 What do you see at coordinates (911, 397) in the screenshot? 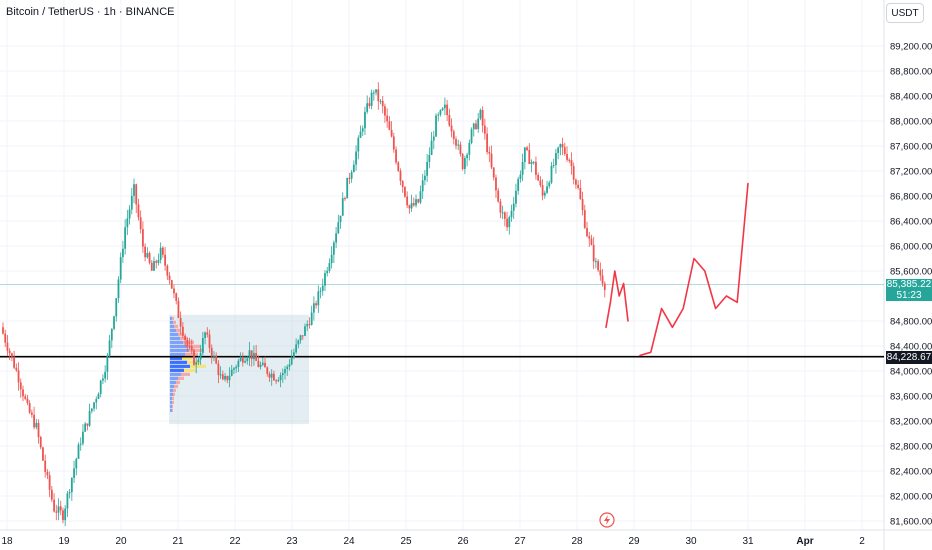
I see `y-tick-label: 83,600.00` at bounding box center [911, 397].